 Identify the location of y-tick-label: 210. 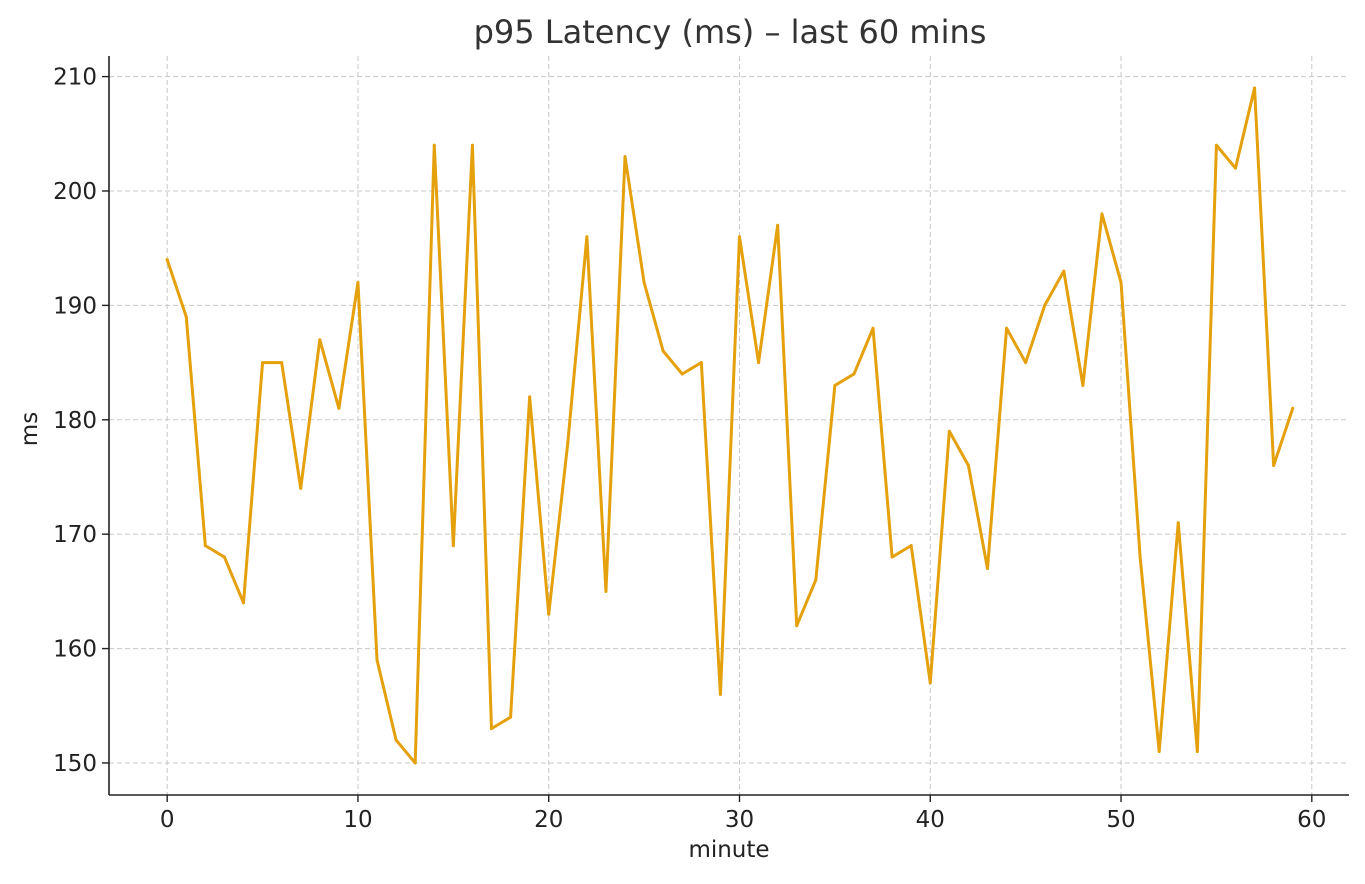
(75, 78).